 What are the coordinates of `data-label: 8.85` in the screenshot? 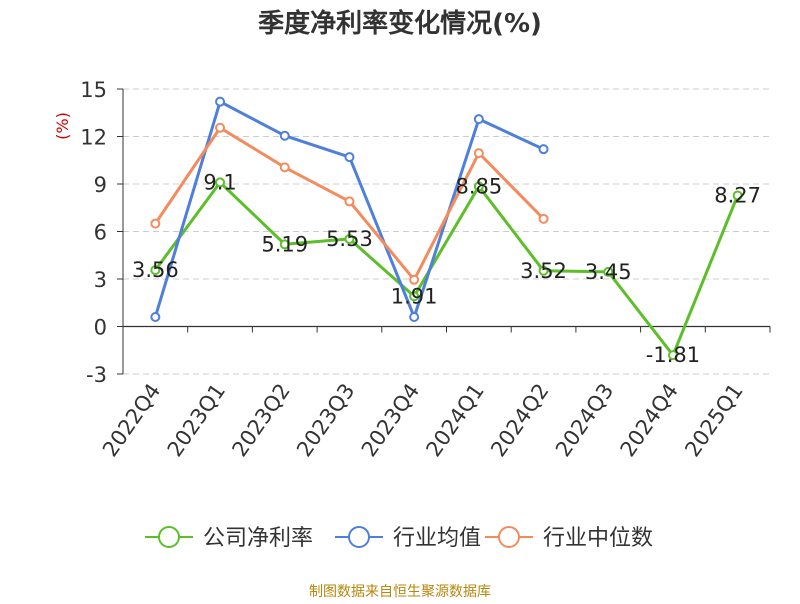 It's located at (478, 186).